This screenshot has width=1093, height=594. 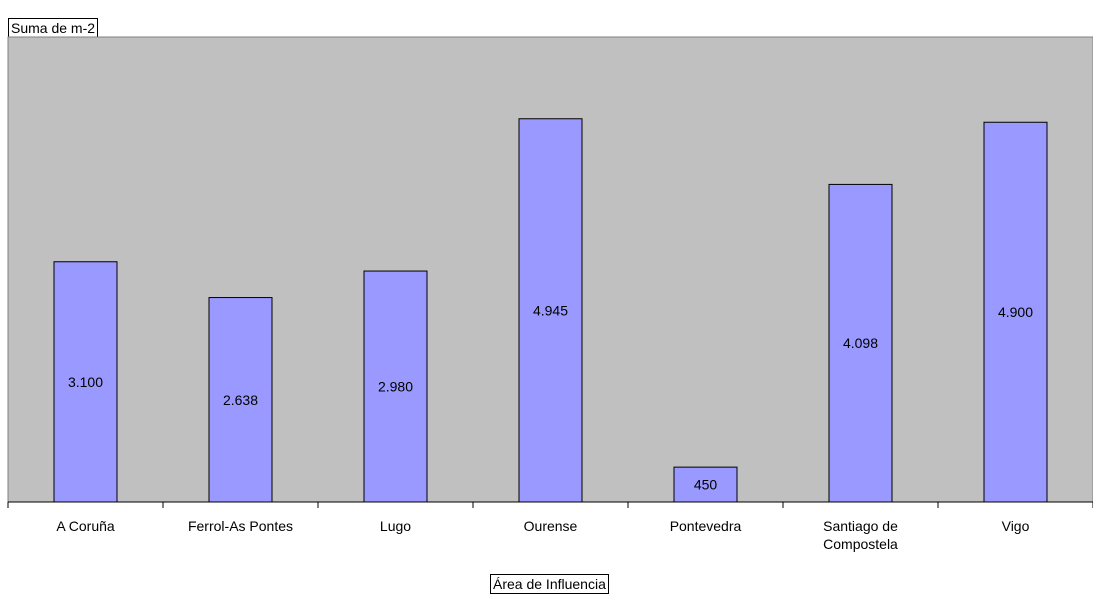 I want to click on data-field-button: Suma de m-2, so click(x=53, y=28).